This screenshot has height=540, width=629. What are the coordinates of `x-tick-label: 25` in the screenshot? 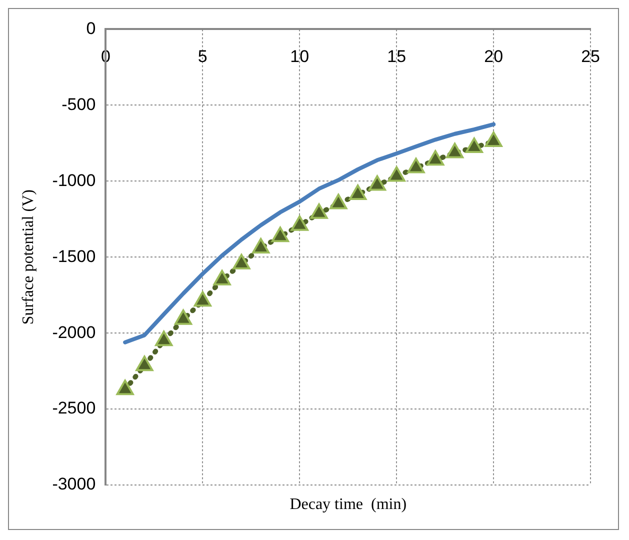 It's located at (590, 56).